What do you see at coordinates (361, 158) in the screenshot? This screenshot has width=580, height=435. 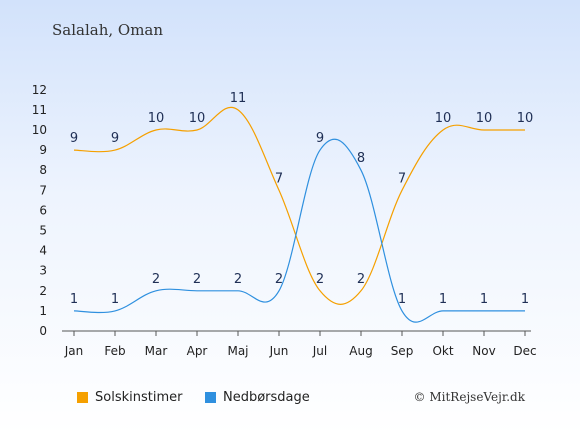 I see `data-label-rain: 8` at bounding box center [361, 158].